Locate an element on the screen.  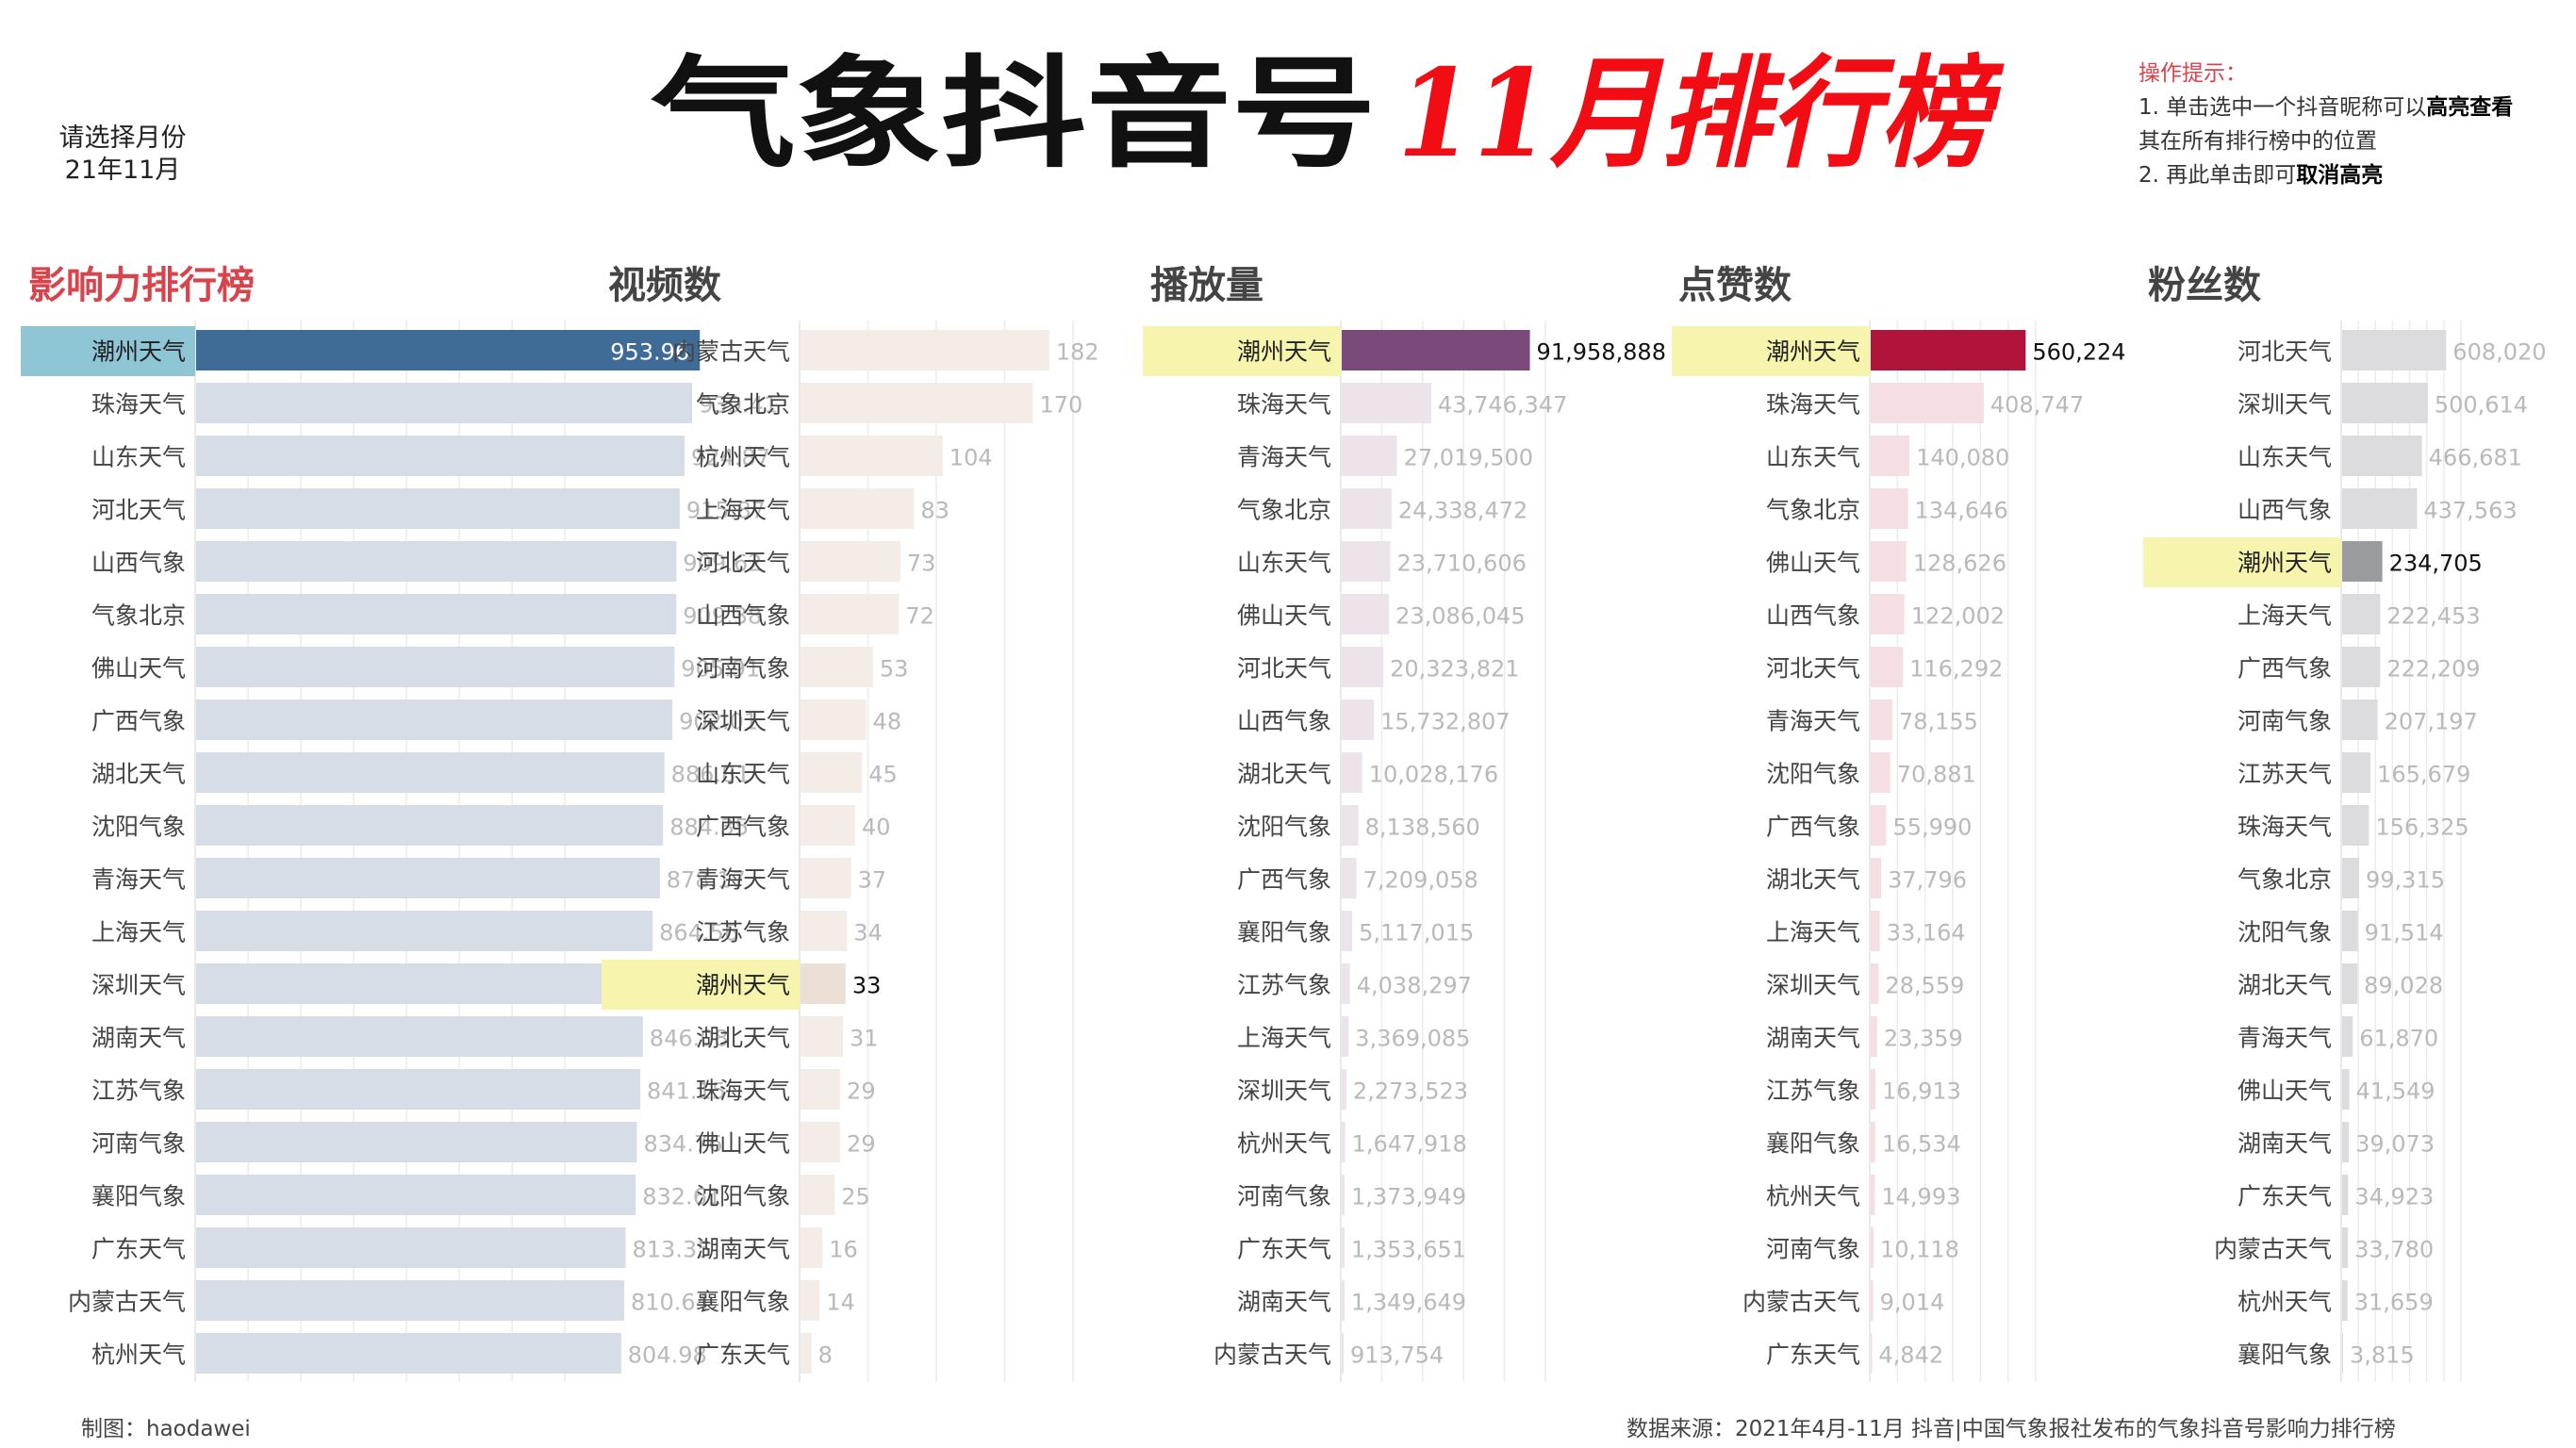
category-label: 山东天气 is located at coordinates (138, 457).